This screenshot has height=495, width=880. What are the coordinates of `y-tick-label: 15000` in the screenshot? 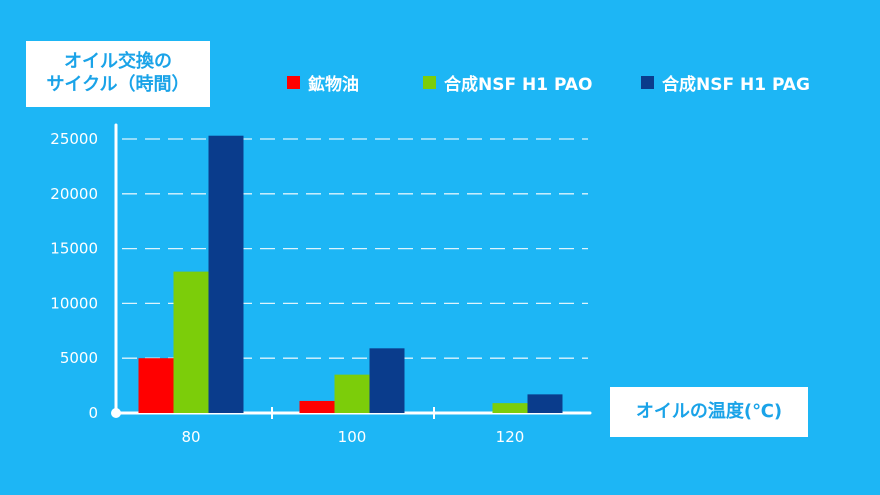 It's located at (74, 249).